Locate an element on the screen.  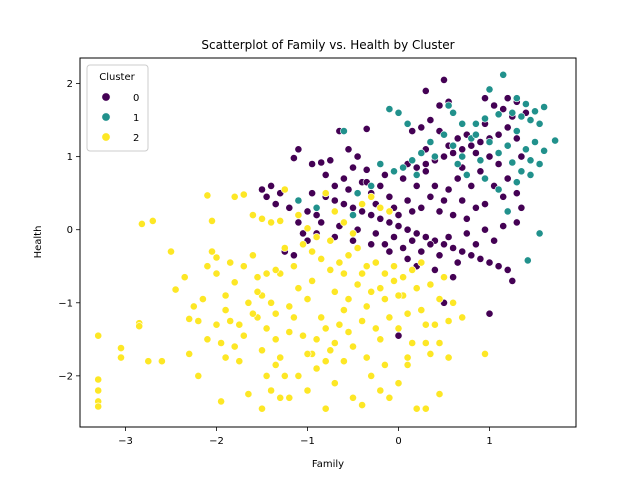
x-axis: −3 −2 −1 0 1 is located at coordinates (305, 437).